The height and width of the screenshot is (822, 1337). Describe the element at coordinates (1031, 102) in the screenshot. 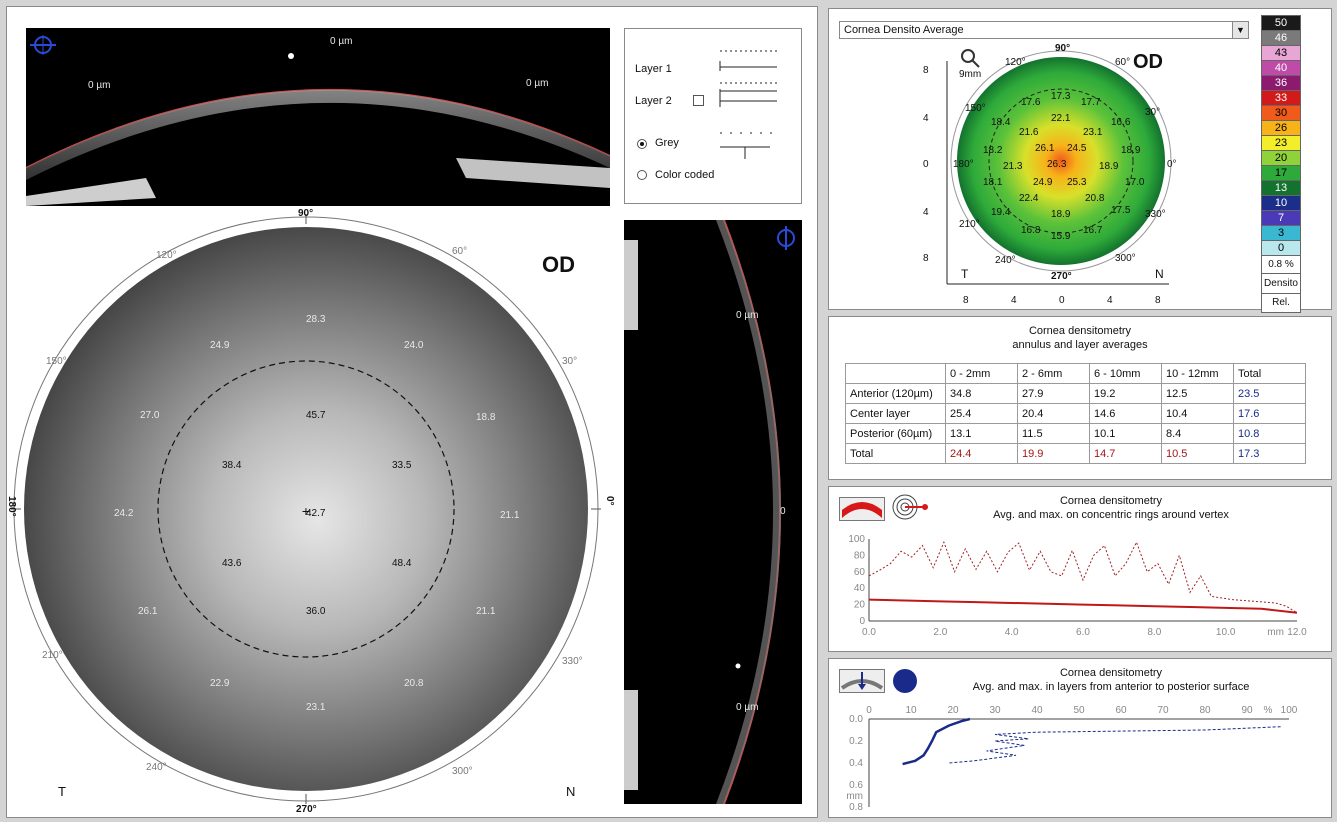

I see `map-value: 17.6` at that location.